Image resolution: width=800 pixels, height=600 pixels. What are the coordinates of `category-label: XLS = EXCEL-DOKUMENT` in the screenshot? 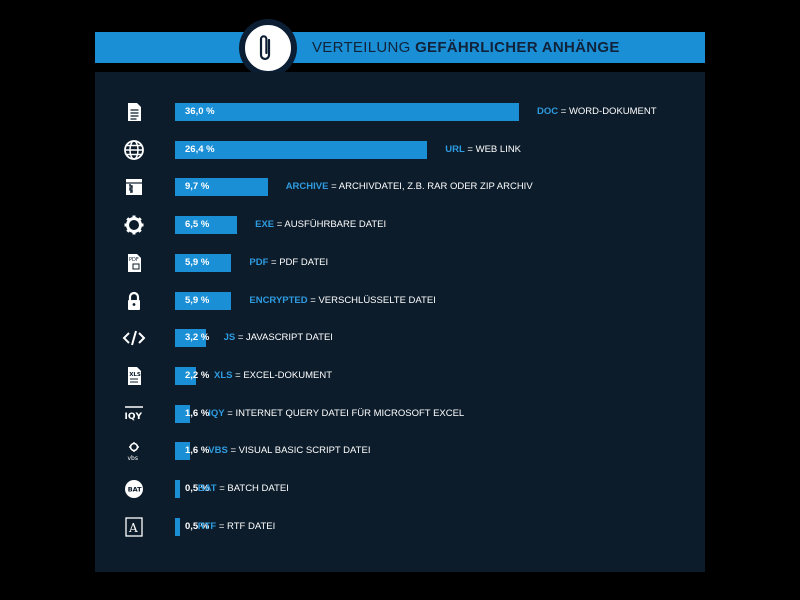 It's located at (273, 376).